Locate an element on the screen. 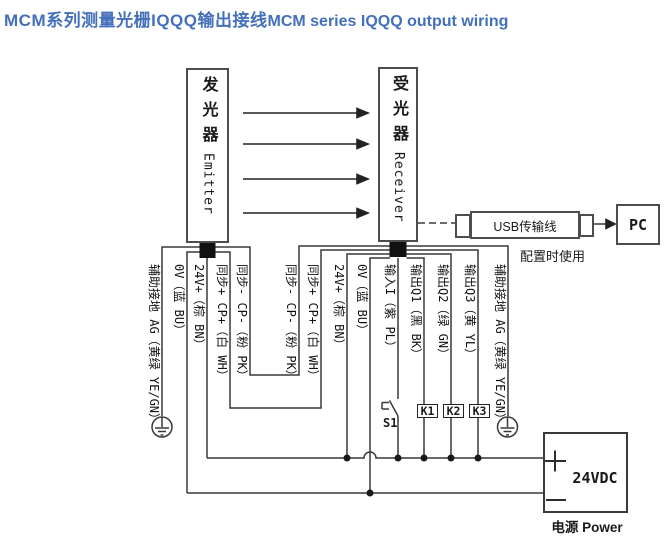  relay-k1: K1 is located at coordinates (427, 411).